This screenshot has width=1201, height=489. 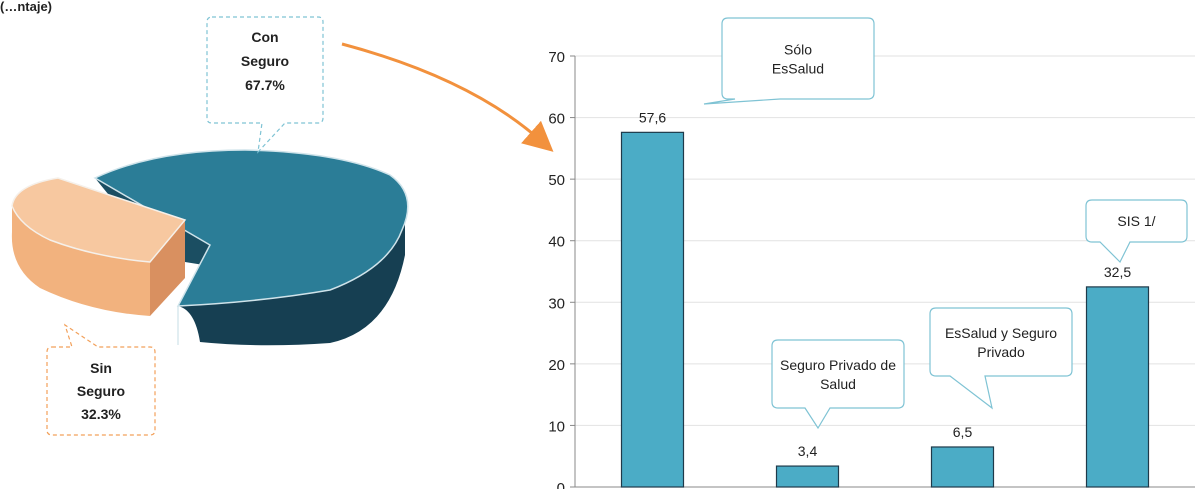 What do you see at coordinates (101, 379) in the screenshot?
I see `callout-sin-seguro: Sin Seguro 32.3%` at bounding box center [101, 379].